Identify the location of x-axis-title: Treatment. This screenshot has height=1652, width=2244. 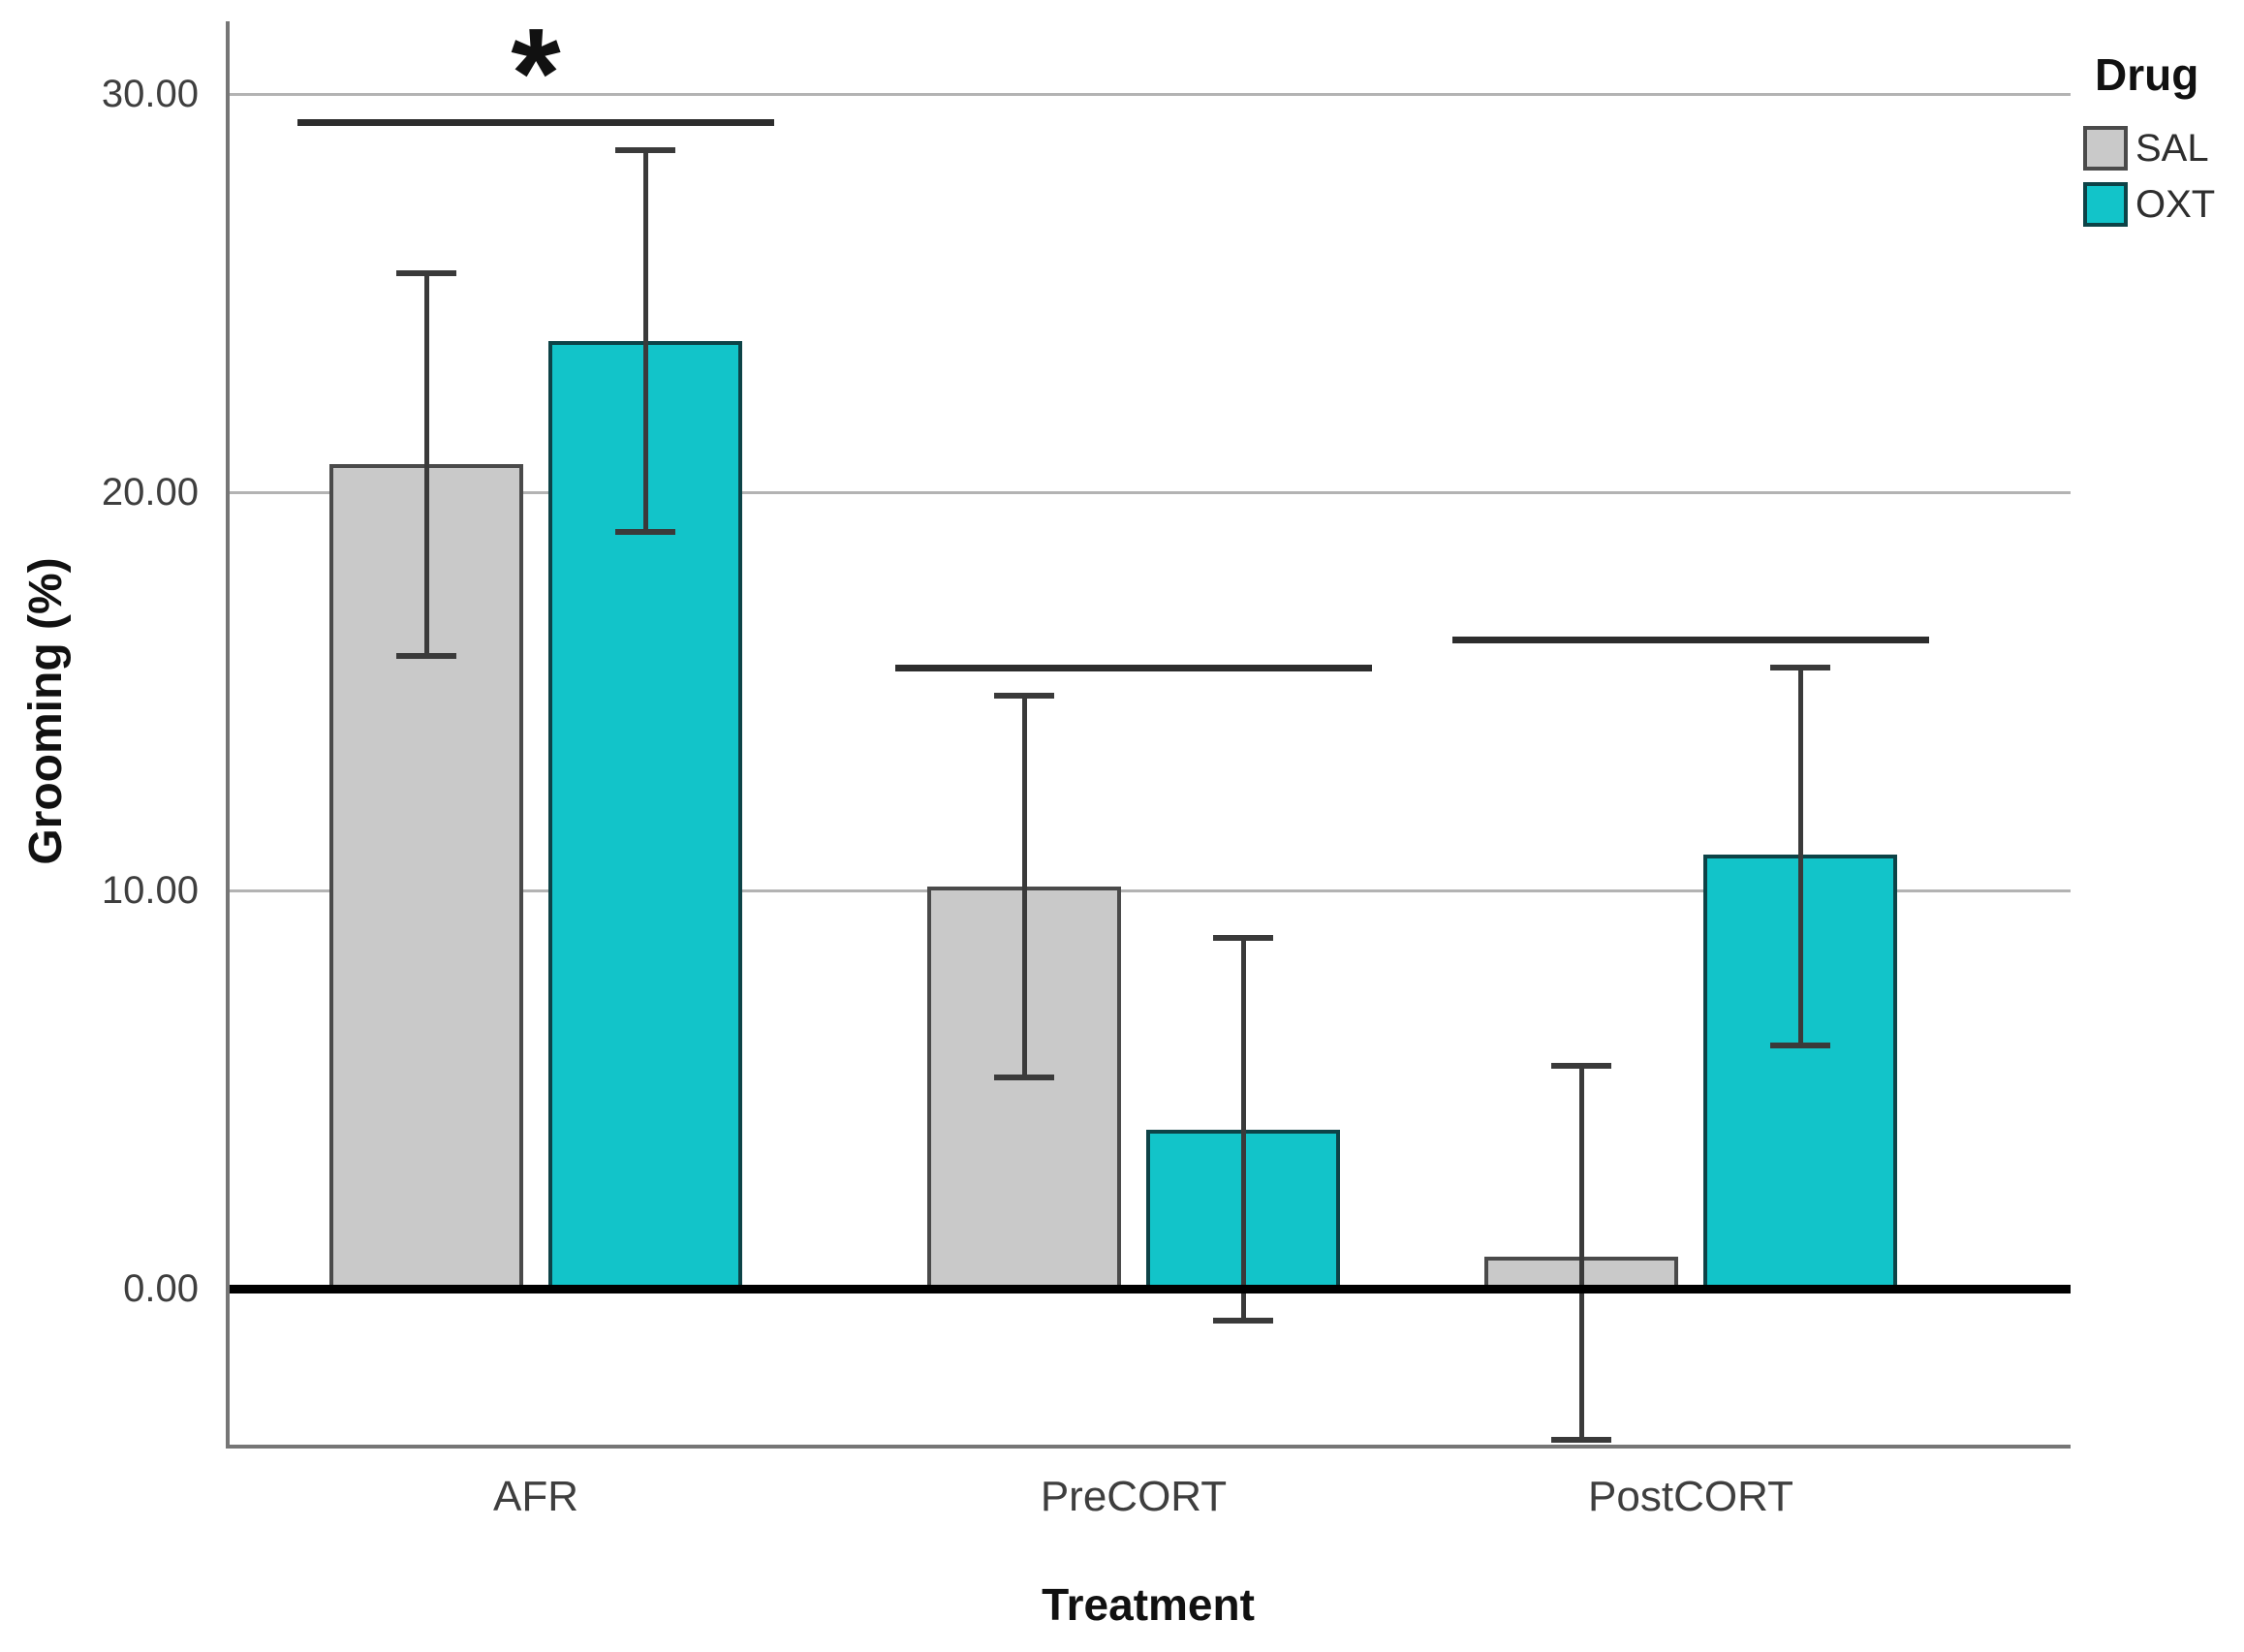
(1148, 1604).